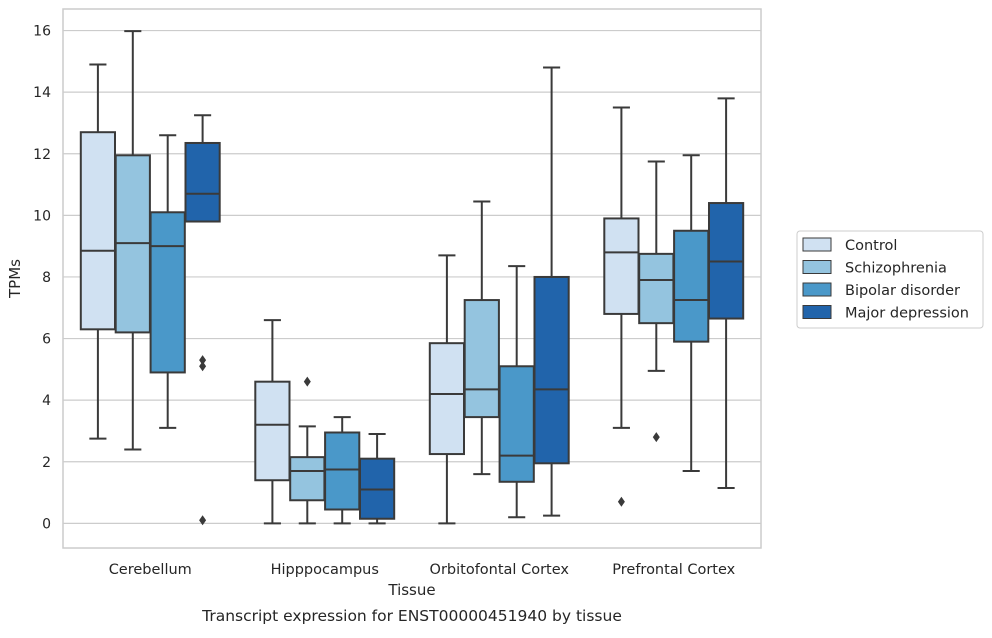 This screenshot has height=638, width=992. Describe the element at coordinates (896, 269) in the screenshot. I see `legend-label: Schizophrenia` at that location.